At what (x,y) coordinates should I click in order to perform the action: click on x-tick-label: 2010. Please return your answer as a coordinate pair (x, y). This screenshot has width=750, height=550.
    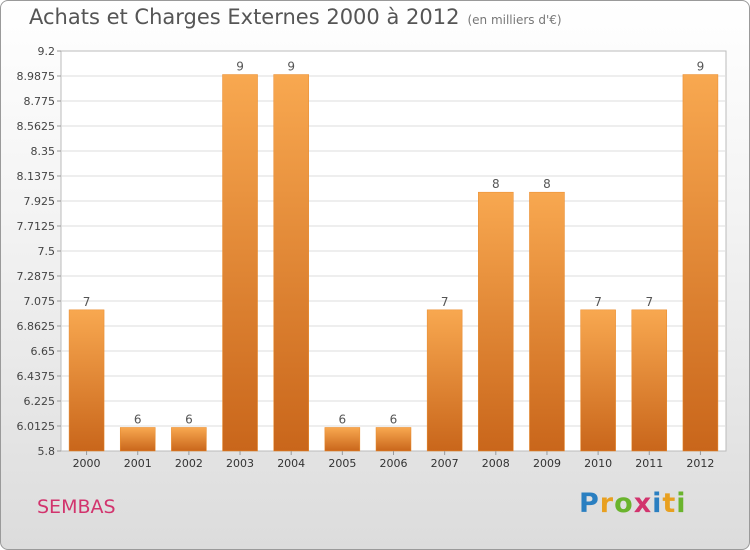
    Looking at the image, I should click on (598, 463).